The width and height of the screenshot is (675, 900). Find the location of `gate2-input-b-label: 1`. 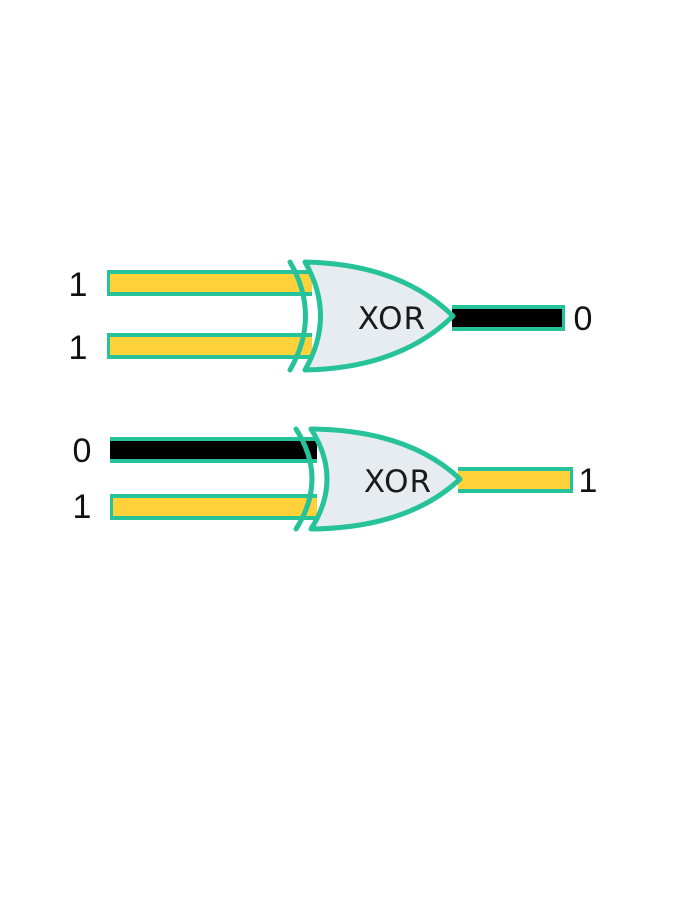

gate2-input-b-label: 1 is located at coordinates (82, 507).